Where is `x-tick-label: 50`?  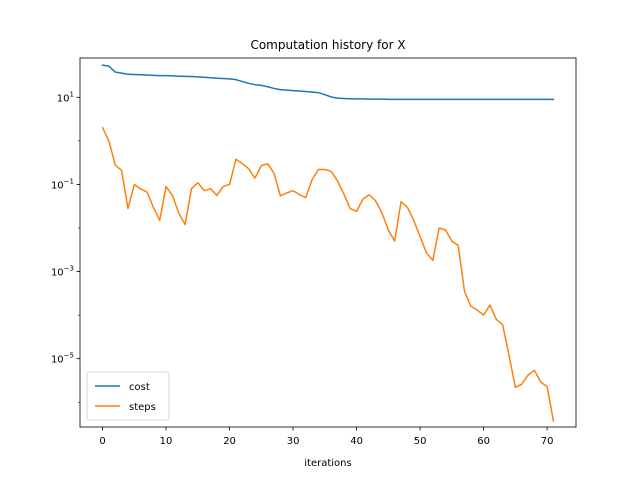 x-tick-label: 50 is located at coordinates (420, 441).